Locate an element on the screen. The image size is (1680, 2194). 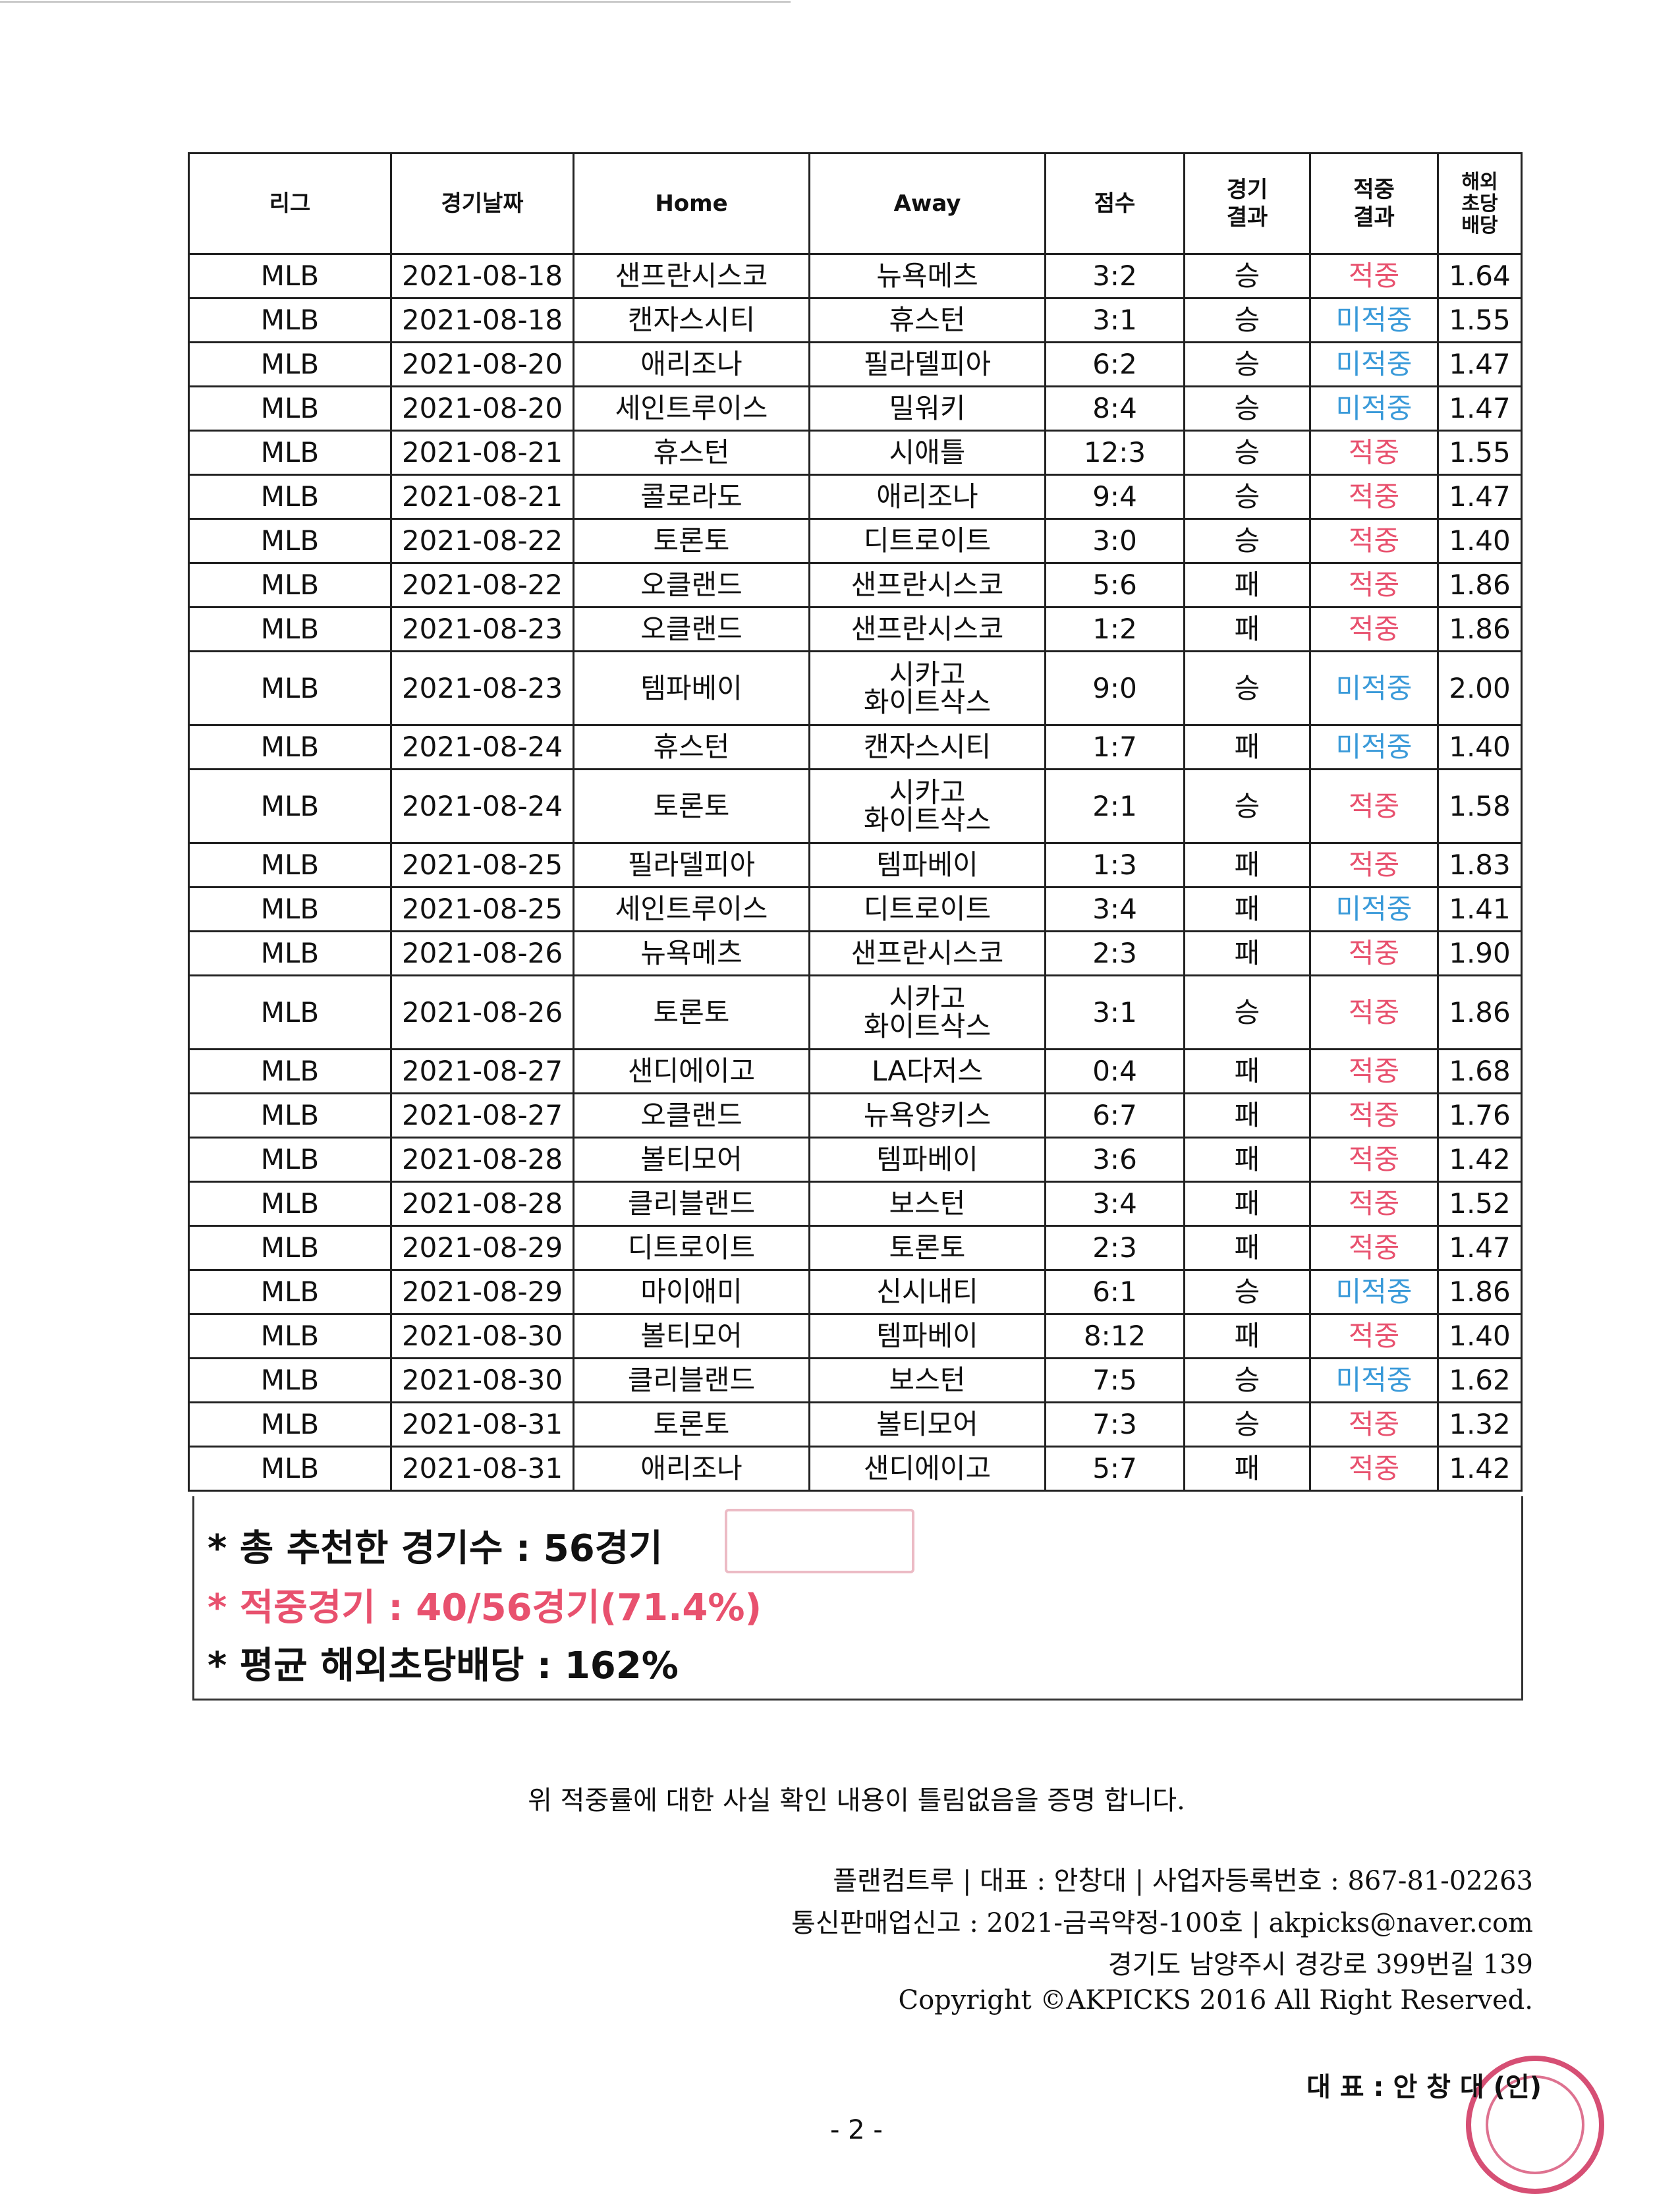
cell-home: 캔자스시티 is located at coordinates (691, 320).